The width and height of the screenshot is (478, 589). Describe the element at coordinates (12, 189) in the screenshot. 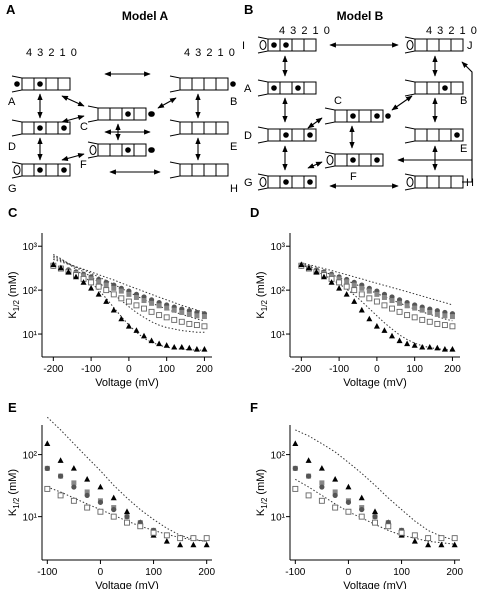

I see `state-label: G` at that location.